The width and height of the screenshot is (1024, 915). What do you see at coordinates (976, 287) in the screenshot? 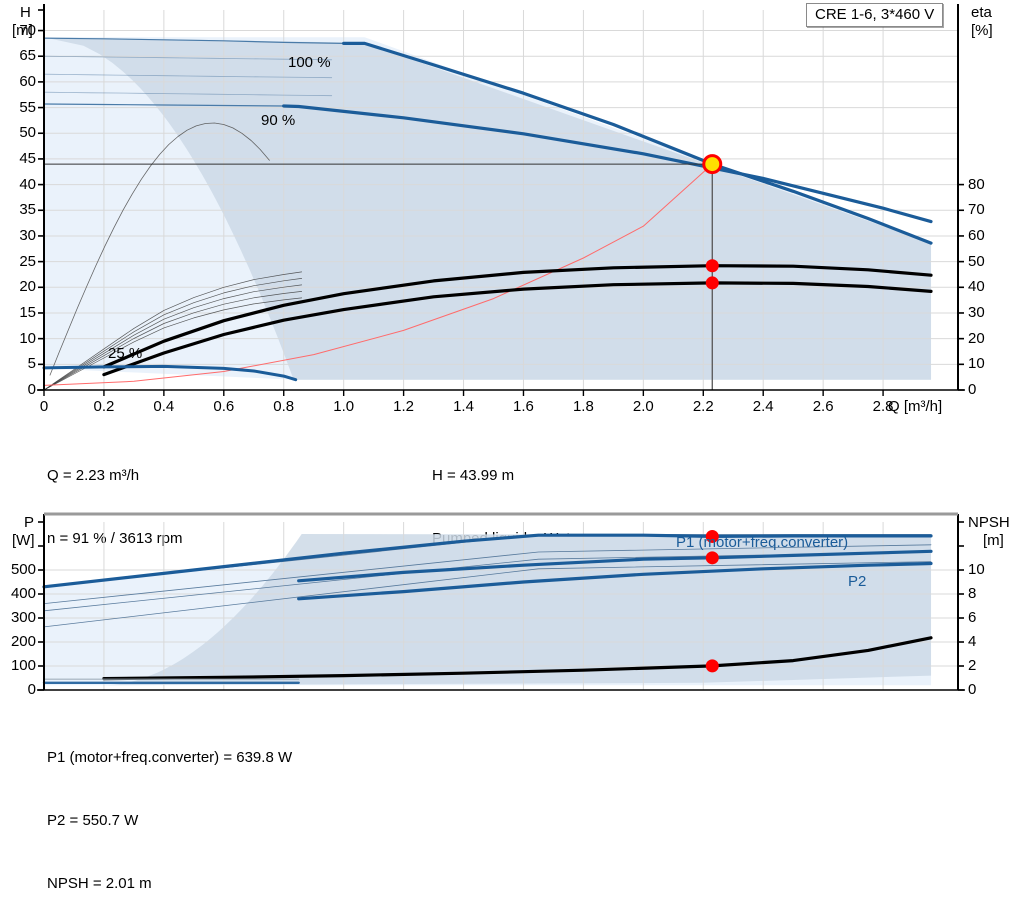
I see `top-y2-tick: 40` at bounding box center [976, 287].